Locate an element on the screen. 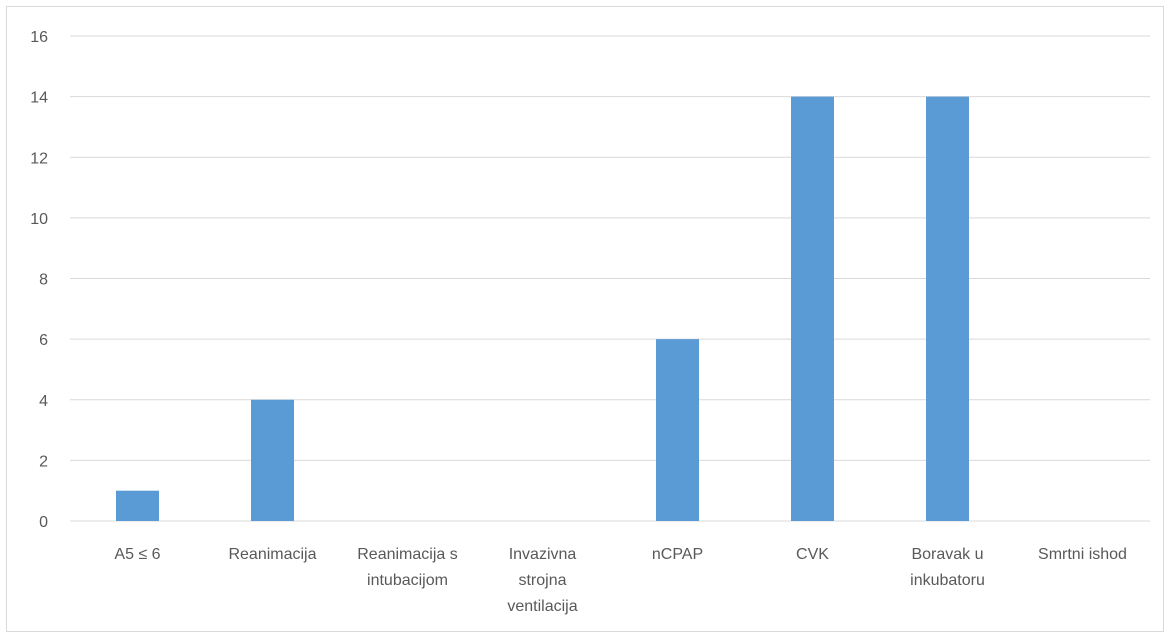 The width and height of the screenshot is (1171, 639). y-tick-label: 2 is located at coordinates (43, 461).